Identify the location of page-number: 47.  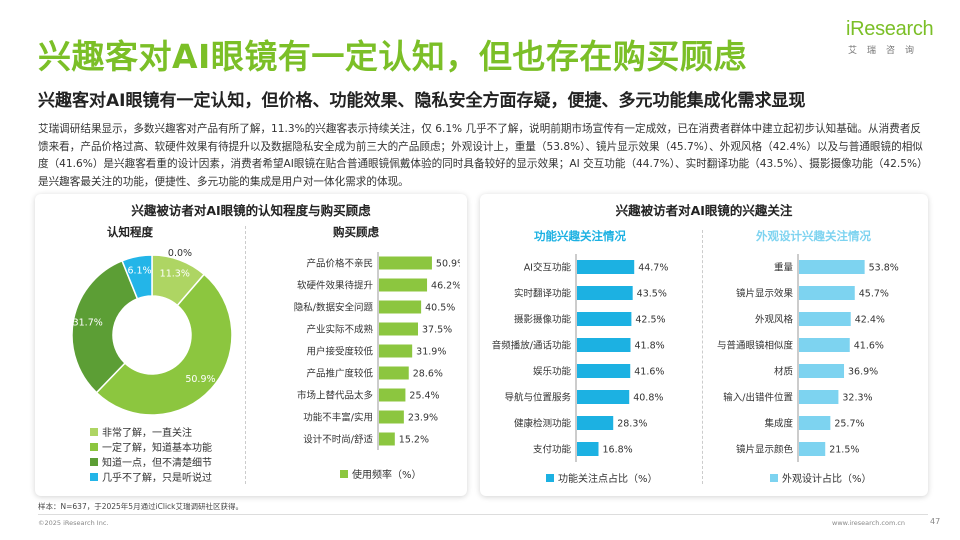
(935, 521).